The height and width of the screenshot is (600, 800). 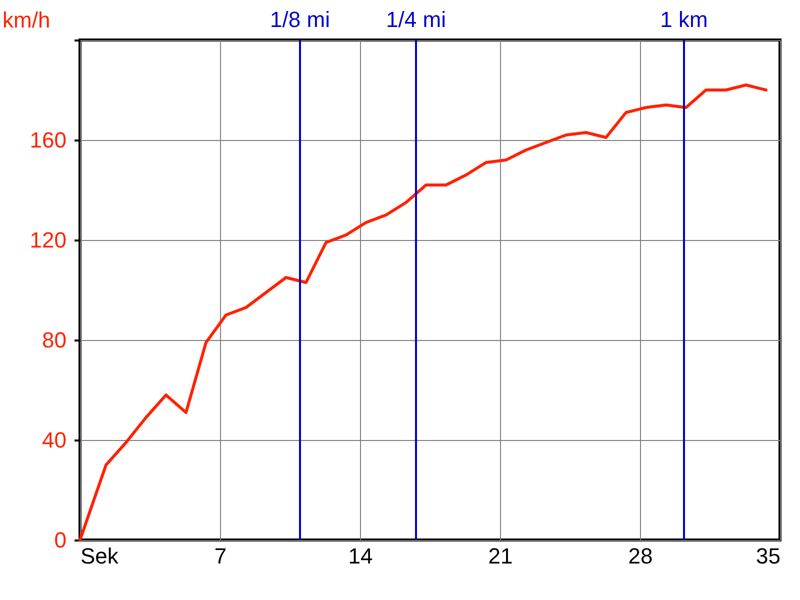 I want to click on x-tick-label: Sek, so click(x=100, y=556).